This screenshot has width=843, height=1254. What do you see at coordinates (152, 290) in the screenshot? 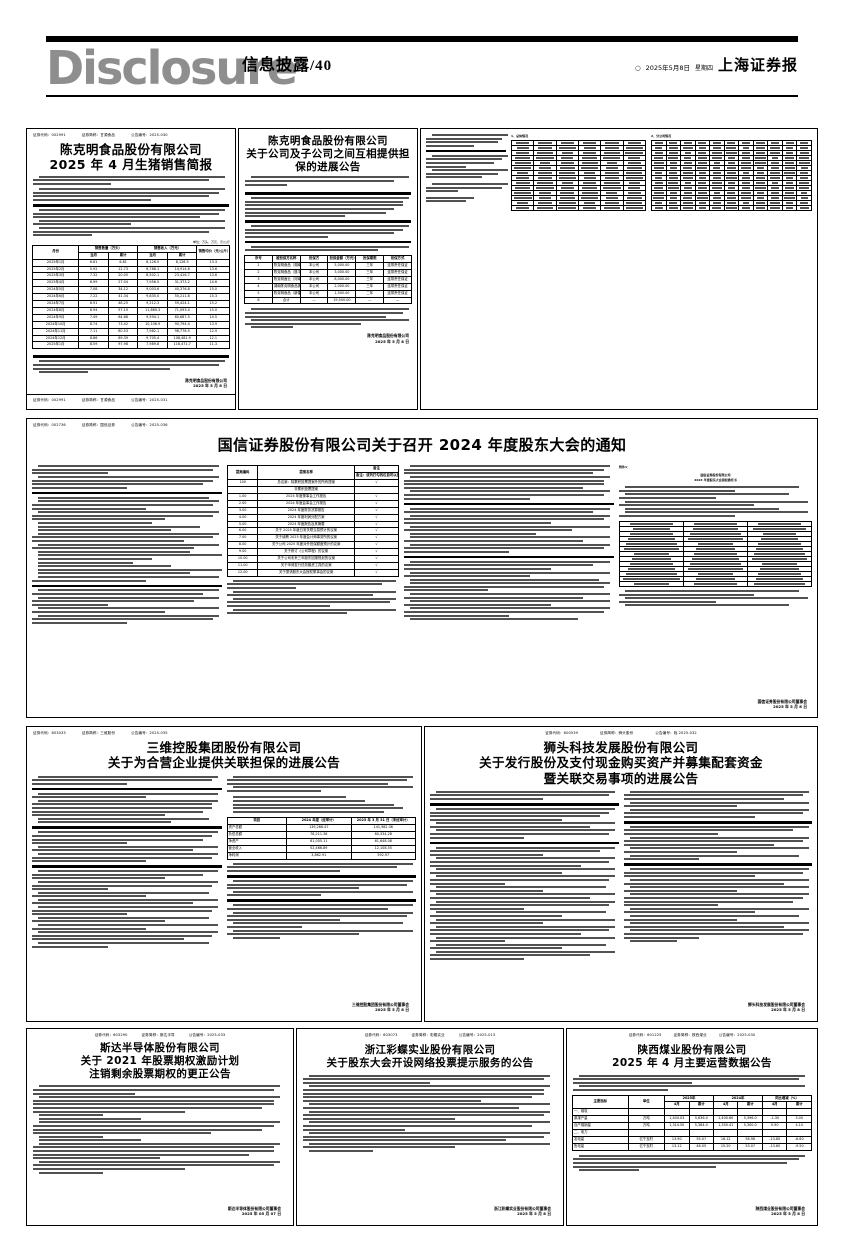
I see `table-cell: 9,003.6` at bounding box center [152, 290].